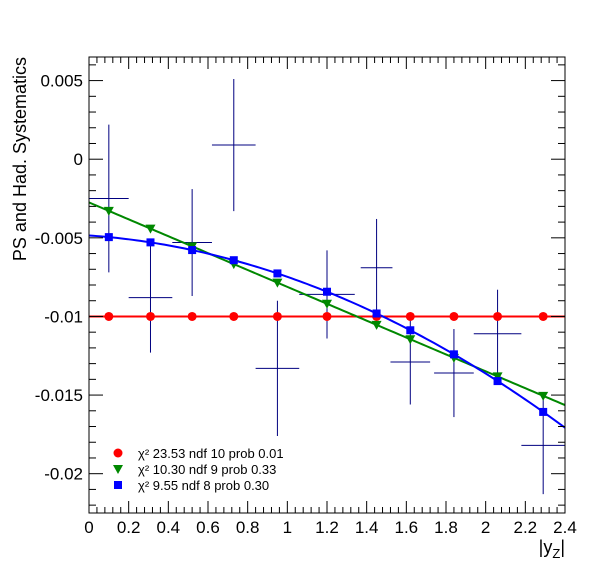  I want to click on y-tick-label: -0.015, so click(59, 395).